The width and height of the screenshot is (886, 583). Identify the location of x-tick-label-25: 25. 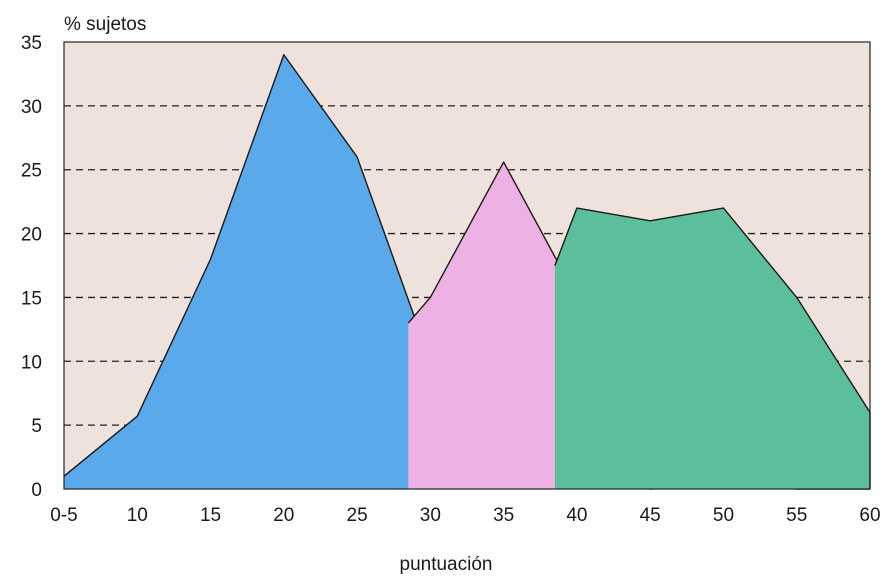
(357, 515).